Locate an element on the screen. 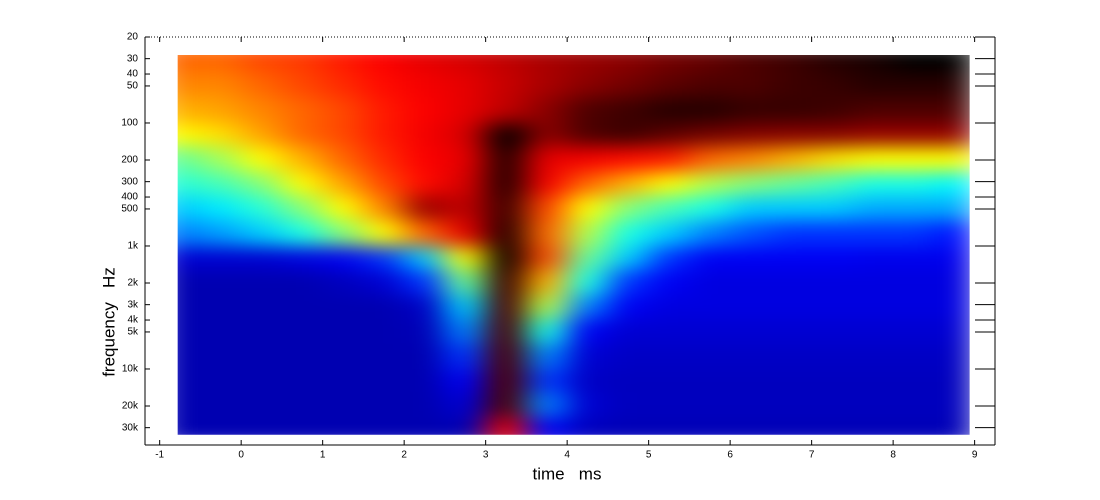 The image size is (1100, 500). y-tick-label: 300 is located at coordinates (129, 181).